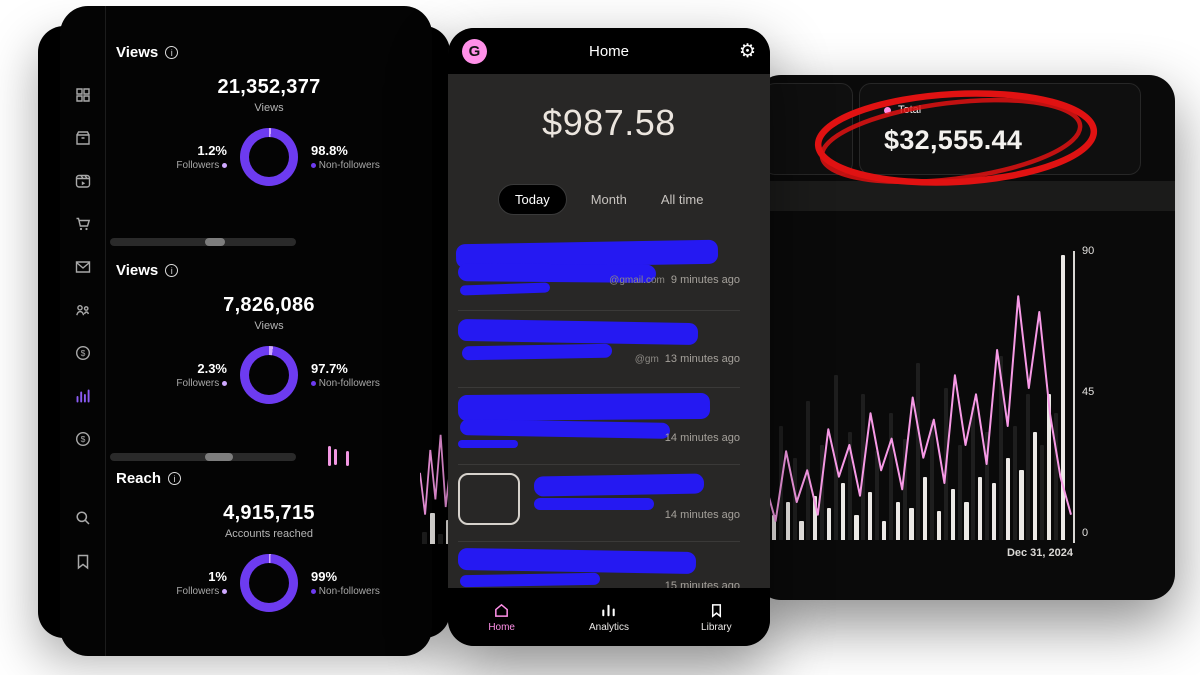 Image resolution: width=1200 pixels, height=675 pixels. I want to click on total-legend: Total, so click(1000, 110).